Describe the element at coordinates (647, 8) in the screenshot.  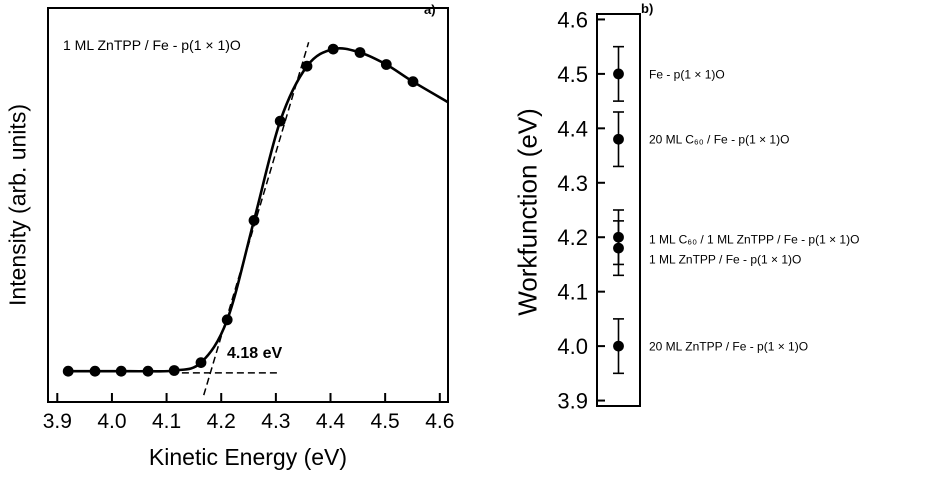
I see `panel-b-label: b)` at that location.